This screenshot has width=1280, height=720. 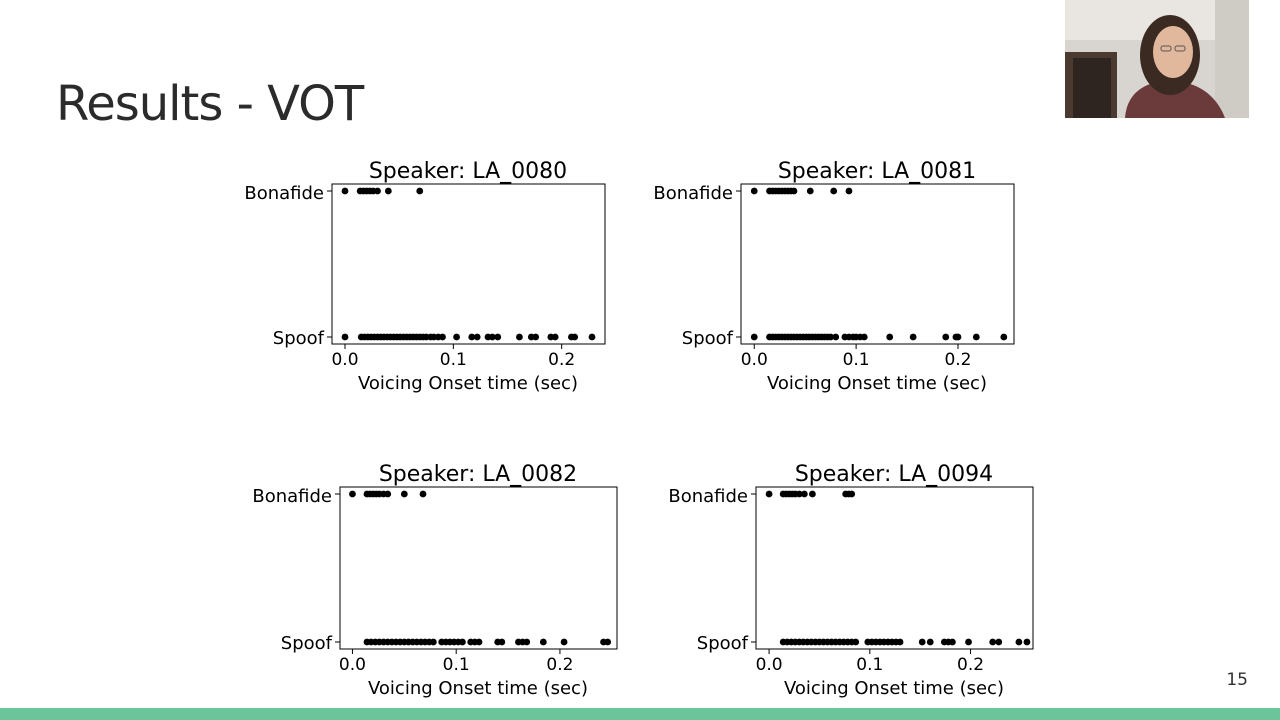 I want to click on accent-bar, so click(x=640, y=714).